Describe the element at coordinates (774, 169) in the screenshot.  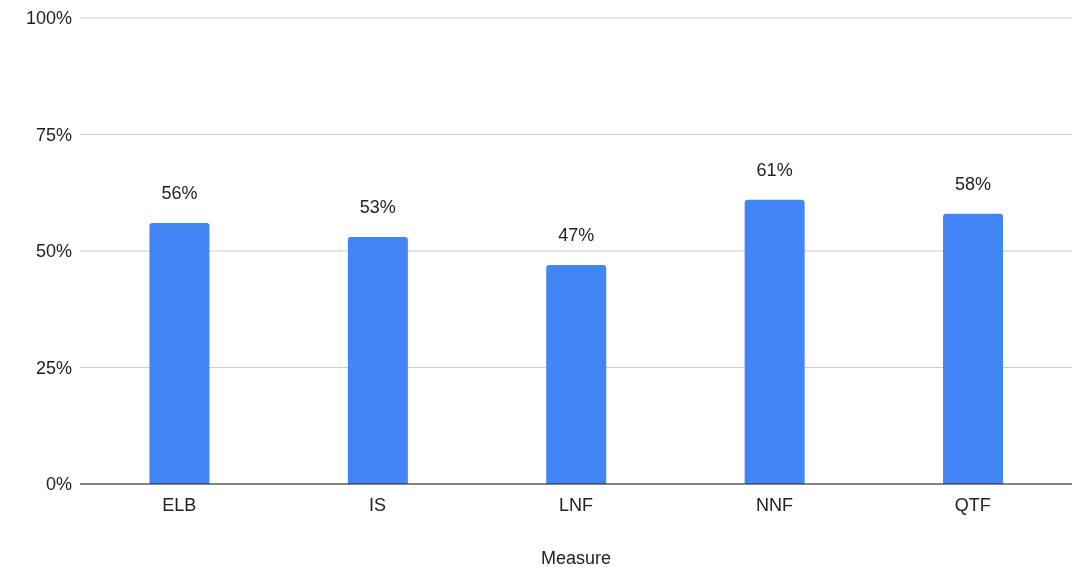
I see `data-label: 61%` at that location.